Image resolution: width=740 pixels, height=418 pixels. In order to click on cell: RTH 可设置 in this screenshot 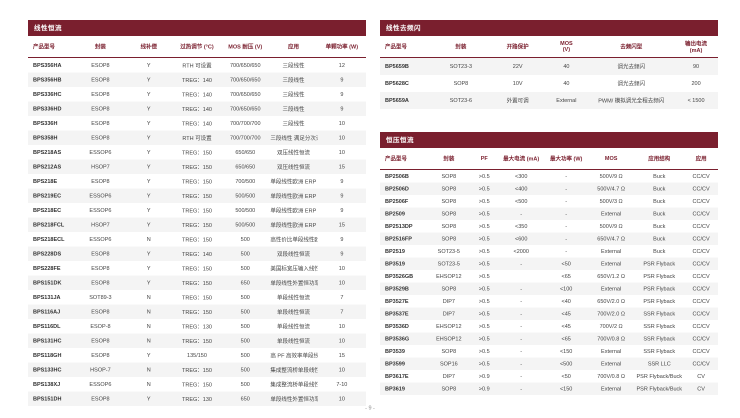, I will do `click(197, 65)`.